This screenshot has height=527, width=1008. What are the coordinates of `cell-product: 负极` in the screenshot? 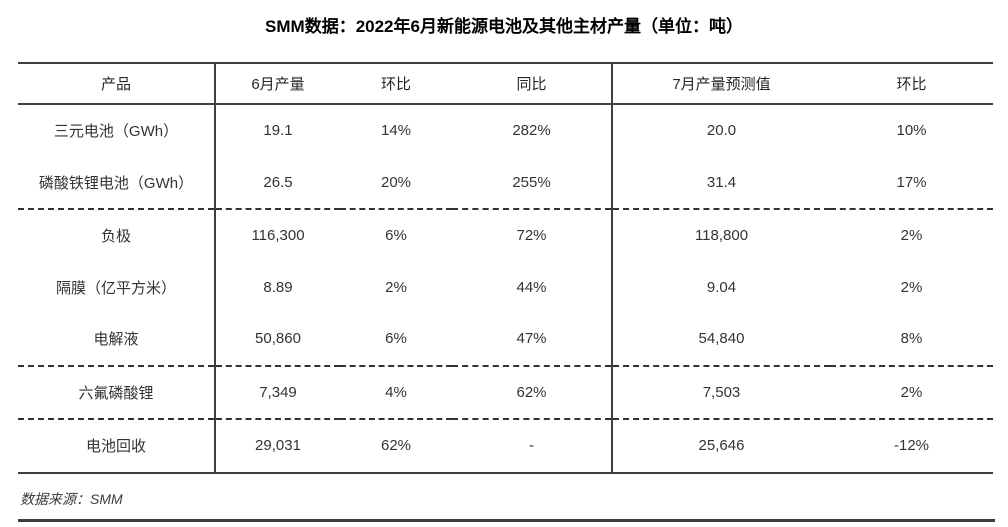 It's located at (115, 237).